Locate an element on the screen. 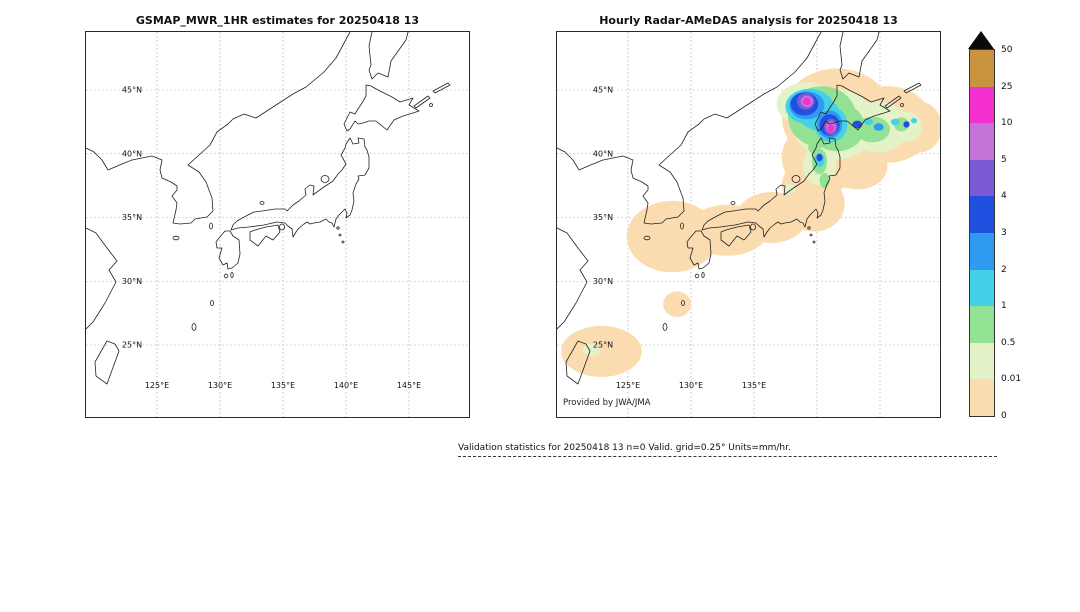  lon-tick-label: 140°E is located at coordinates (346, 385).